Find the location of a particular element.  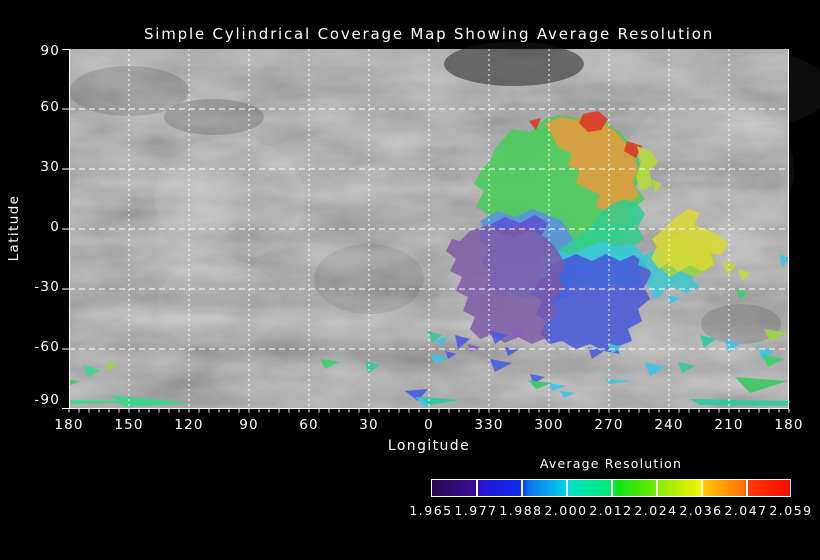

colorbar-tick-label: 2.024 is located at coordinates (656, 510).